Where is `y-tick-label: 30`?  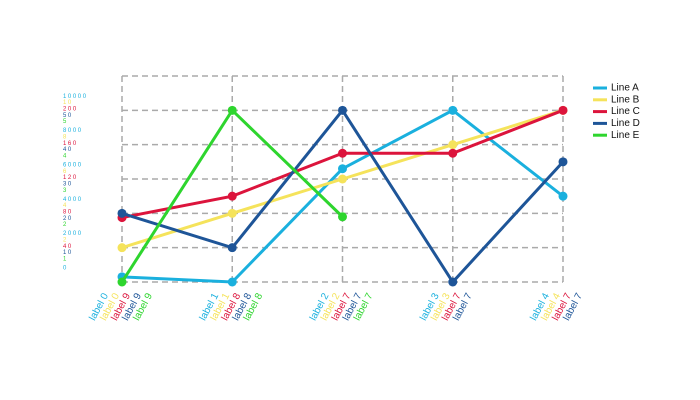 y-tick-label: 30 is located at coordinates (68, 184).